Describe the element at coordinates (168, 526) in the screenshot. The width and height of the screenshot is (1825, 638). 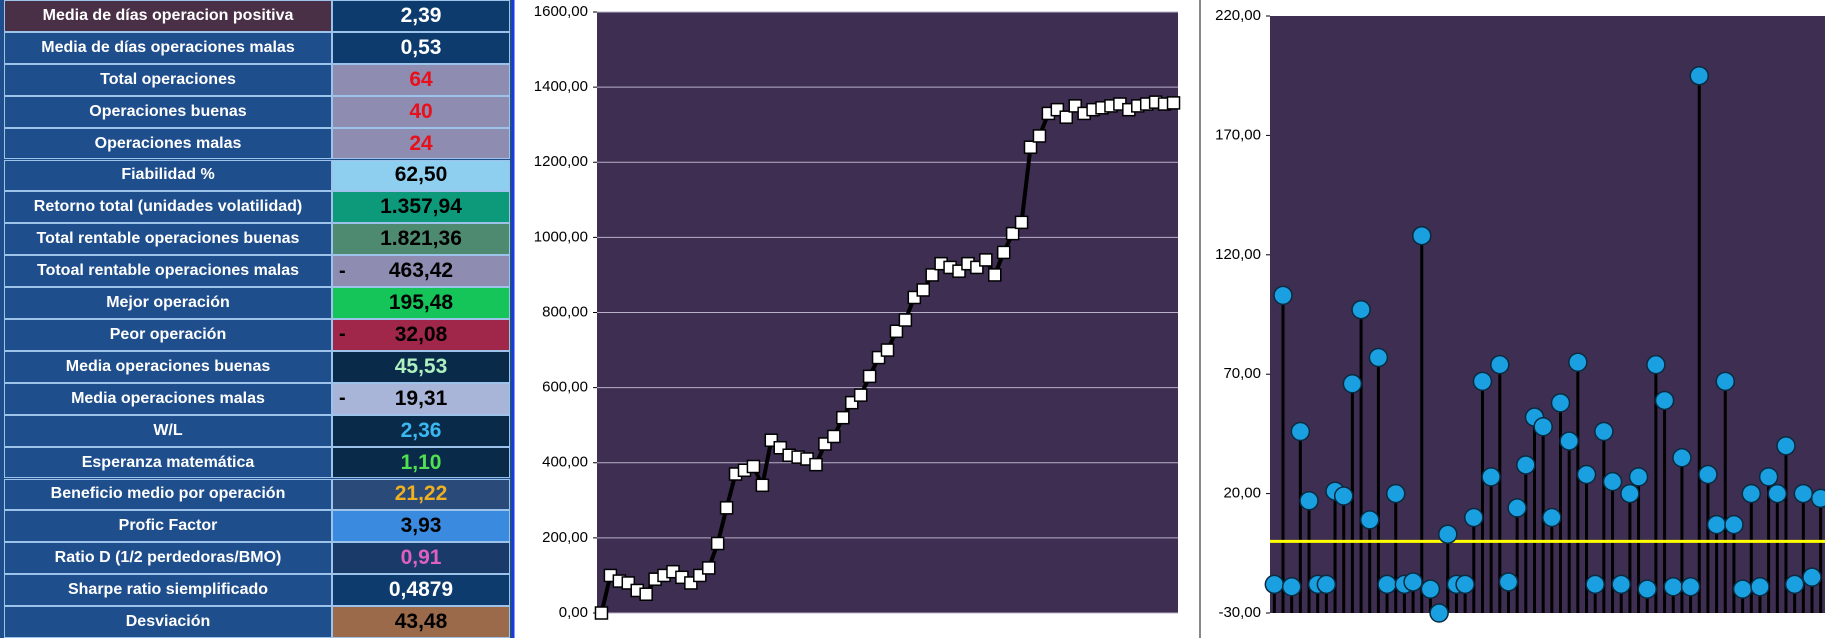
I see `row-label: Profic Factor` at that location.